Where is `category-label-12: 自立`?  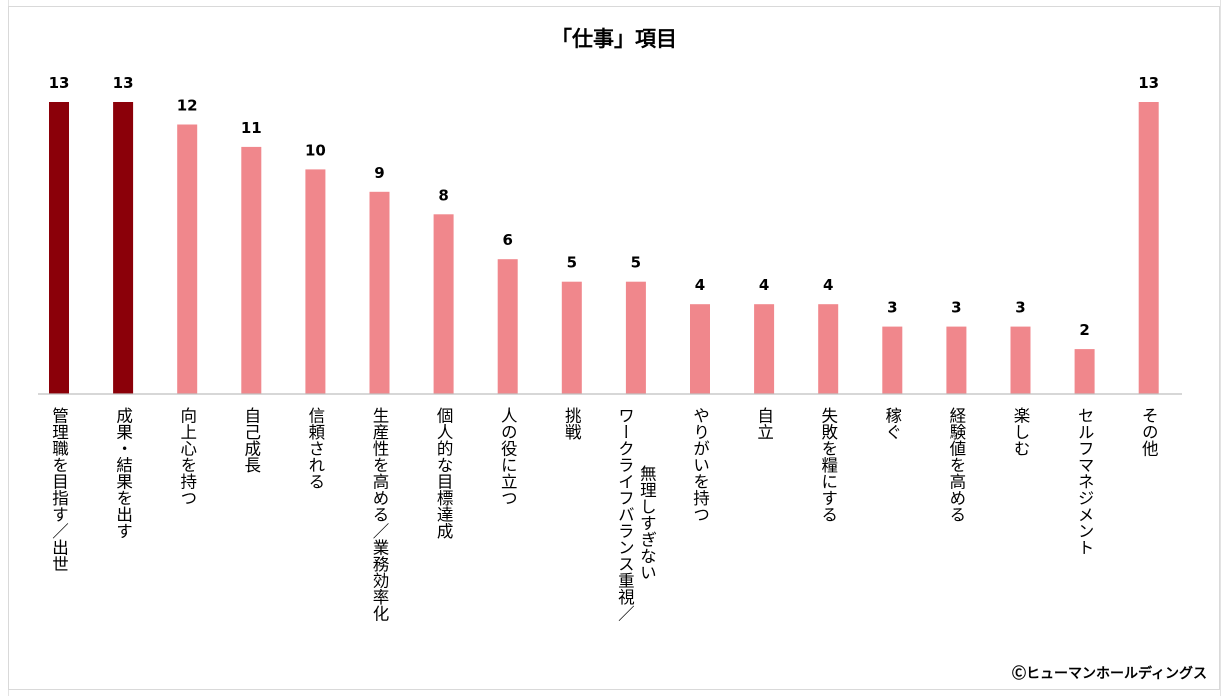
category-label-12: 自立 is located at coordinates (764, 423).